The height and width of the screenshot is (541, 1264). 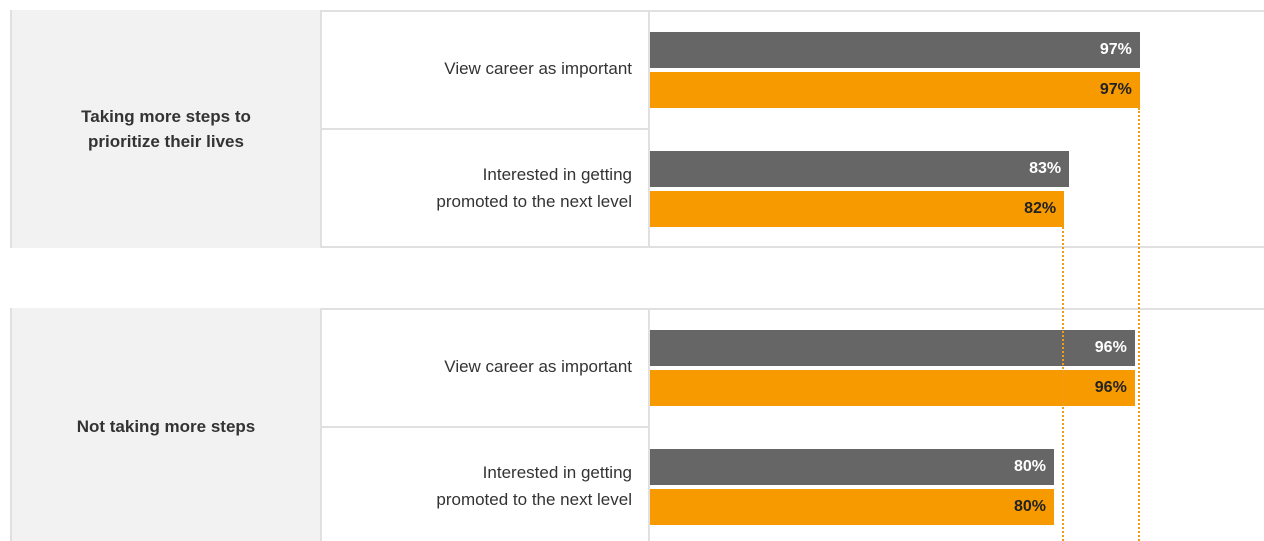 I want to click on value-label: 83%, so click(x=1045, y=168).